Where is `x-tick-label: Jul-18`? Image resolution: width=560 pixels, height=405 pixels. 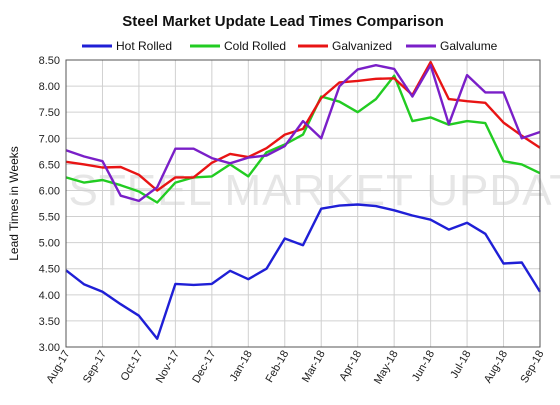 x-tick-label: Jul-18 is located at coordinates (460, 365).